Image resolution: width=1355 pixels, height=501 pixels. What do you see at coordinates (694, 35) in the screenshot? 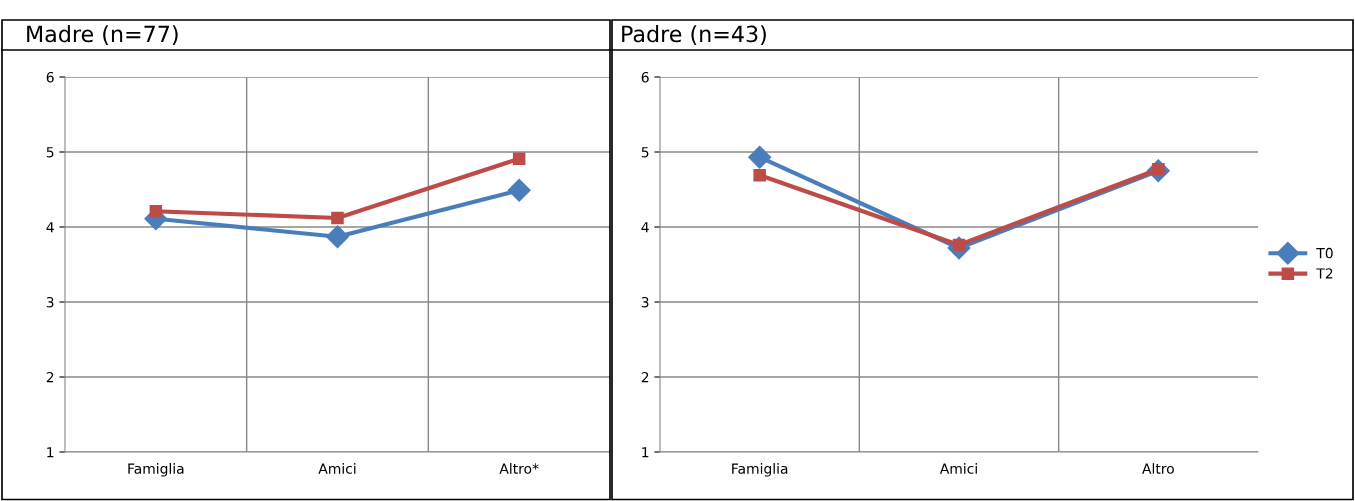
I see `chart-title: Padre (n=43)` at bounding box center [694, 35].